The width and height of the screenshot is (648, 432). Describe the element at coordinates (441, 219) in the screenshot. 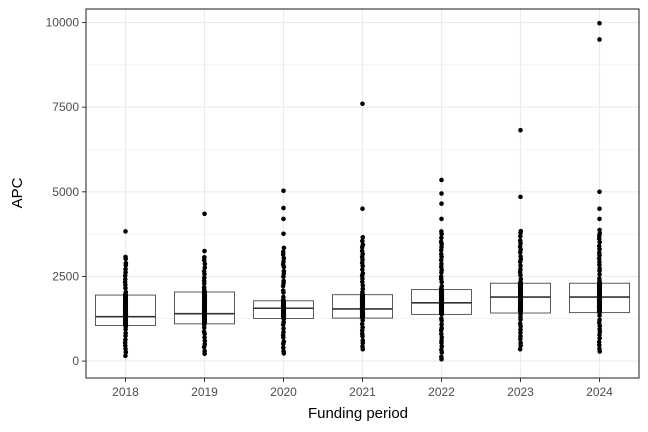

I see `outlier-point-2022` at that location.